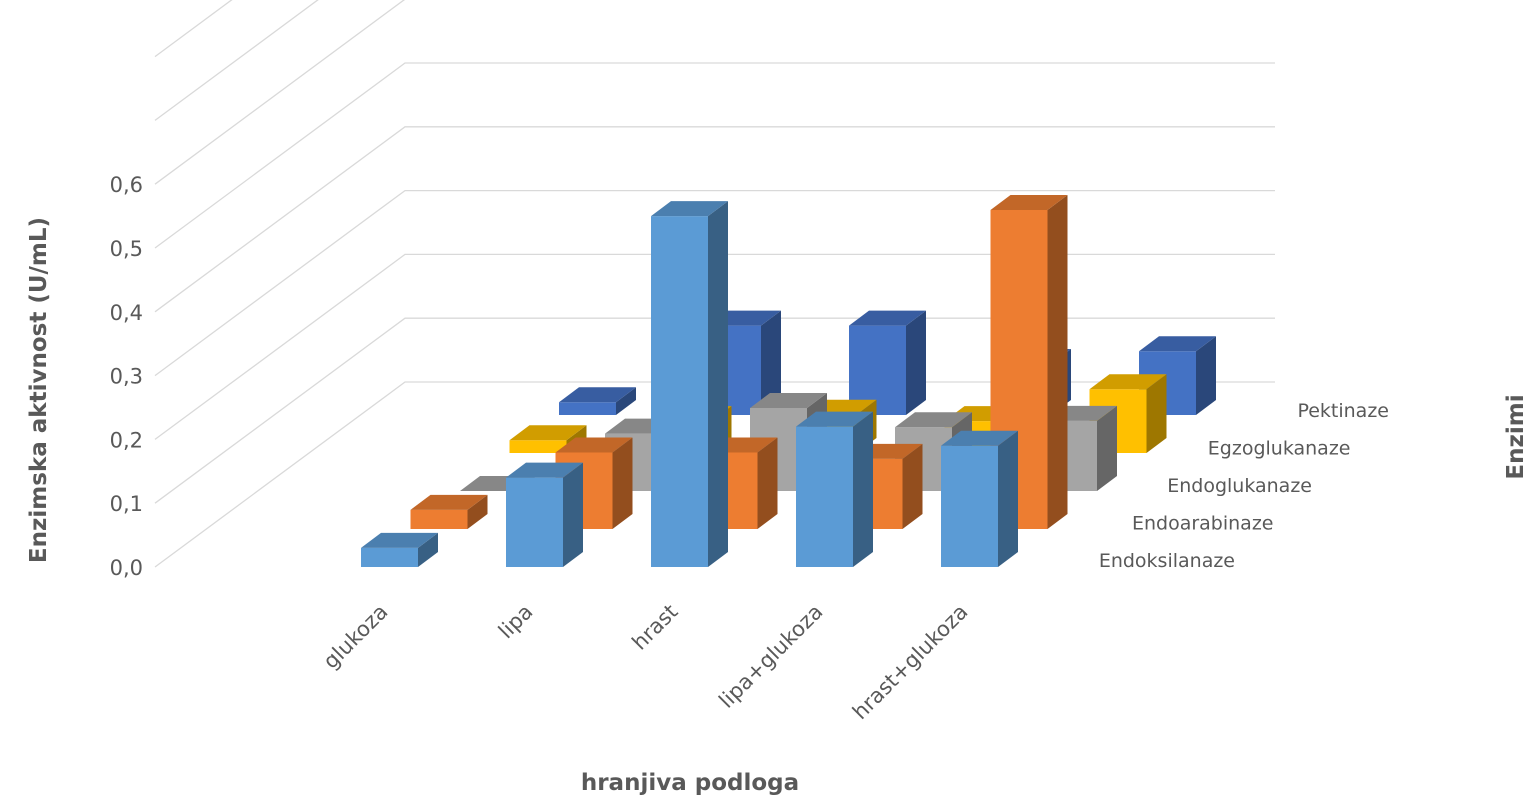 The image size is (1533, 804). Describe the element at coordinates (126, 249) in the screenshot. I see `y-tick-label: 0,5` at that location.